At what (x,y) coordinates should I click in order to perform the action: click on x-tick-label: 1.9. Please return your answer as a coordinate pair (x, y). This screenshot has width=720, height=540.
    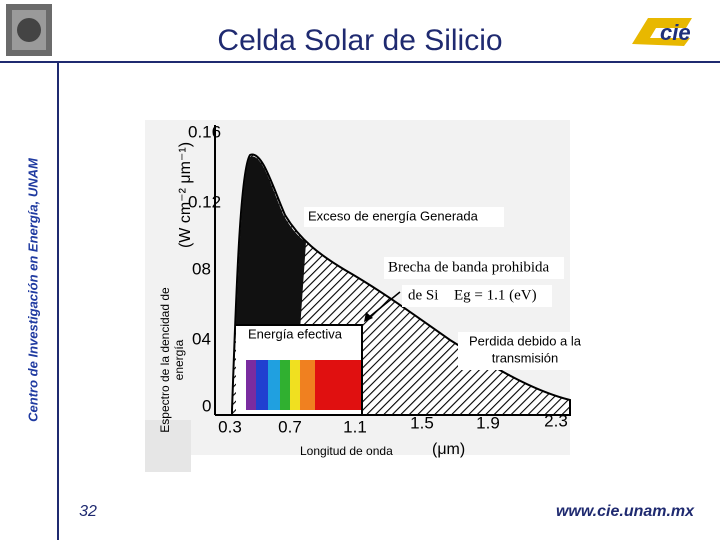
    Looking at the image, I should click on (488, 422).